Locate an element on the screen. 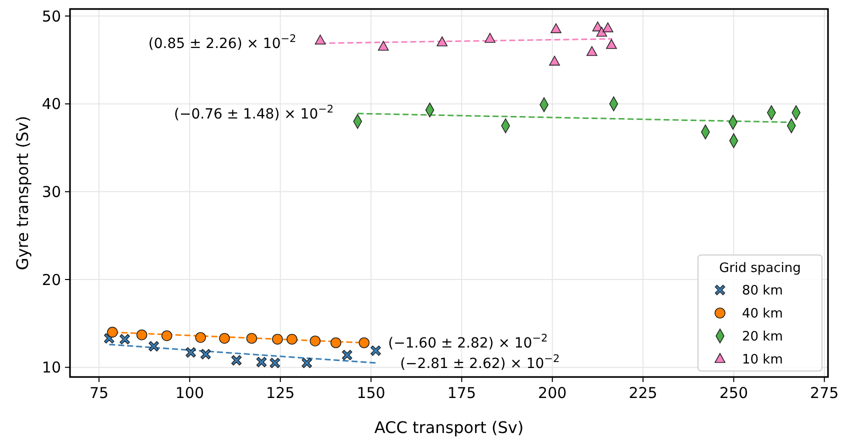  legend-title: Grid spacing is located at coordinates (760, 268).